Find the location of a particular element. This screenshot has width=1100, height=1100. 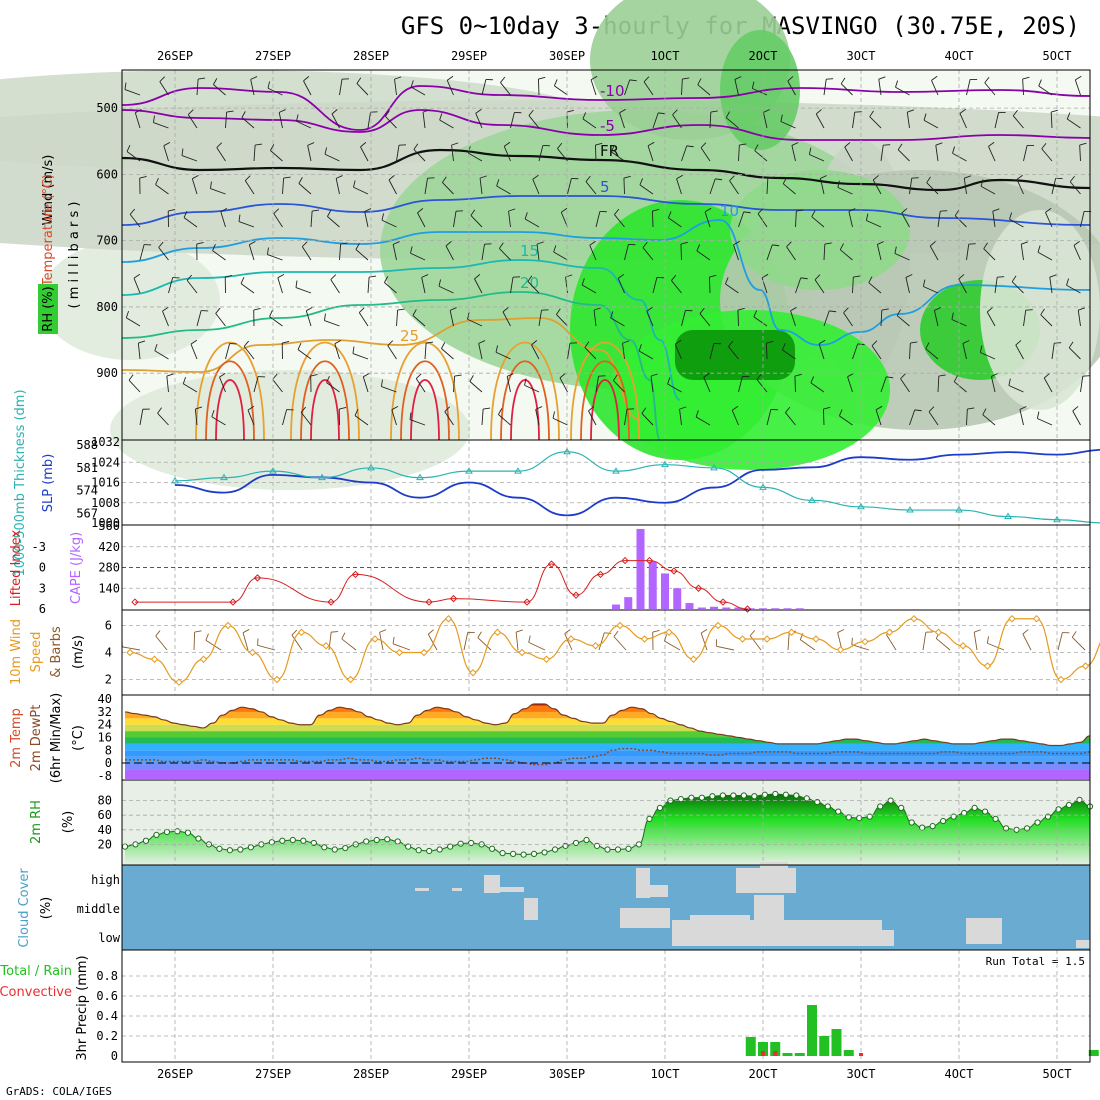

rh-tick: 80 is located at coordinates (105, 801).